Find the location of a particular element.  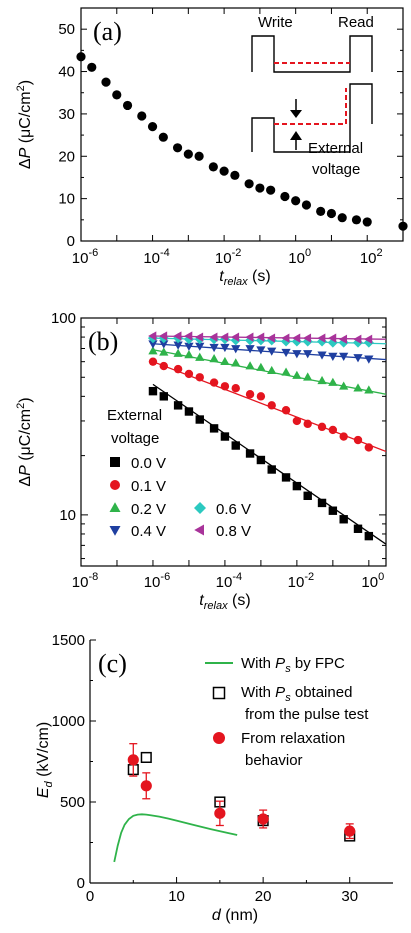

series-0p2V is located at coordinates (267, 370).